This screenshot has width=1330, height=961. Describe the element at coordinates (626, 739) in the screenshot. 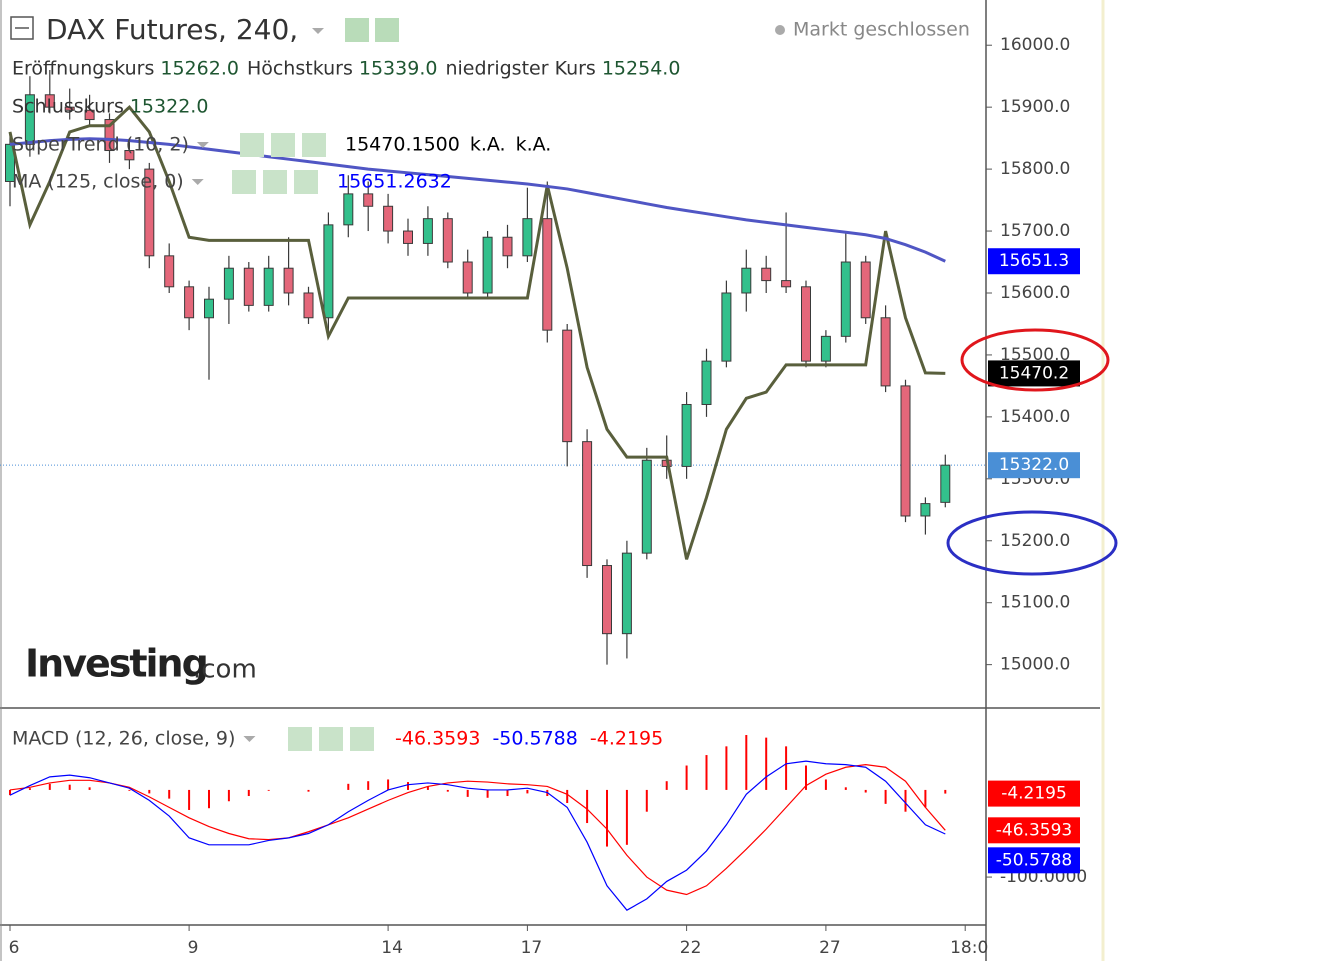

I see `legend-text: -4.2195` at that location.